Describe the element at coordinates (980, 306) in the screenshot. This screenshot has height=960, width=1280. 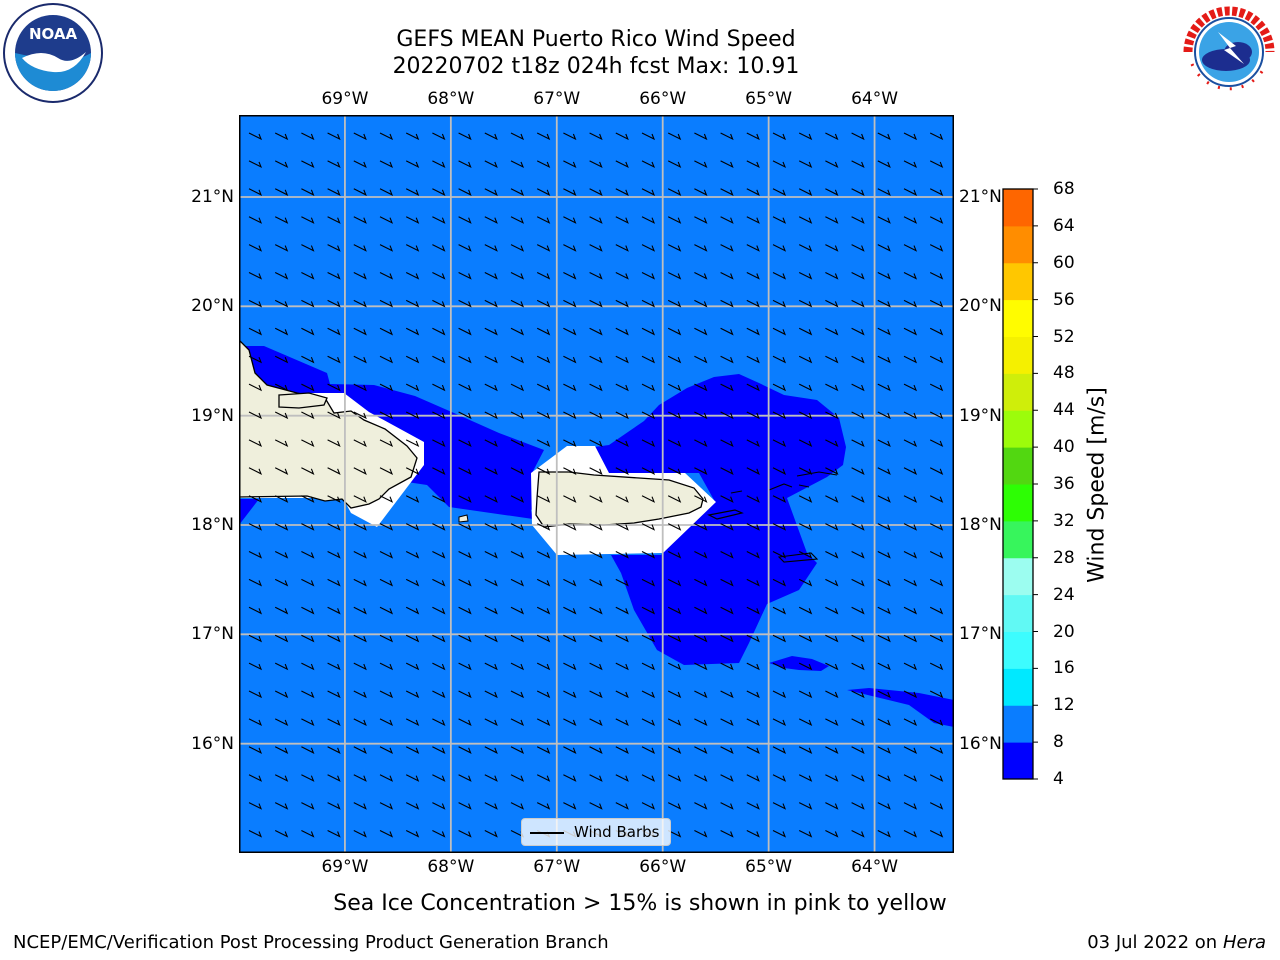
I see `lat-label-right: 20°N` at that location.